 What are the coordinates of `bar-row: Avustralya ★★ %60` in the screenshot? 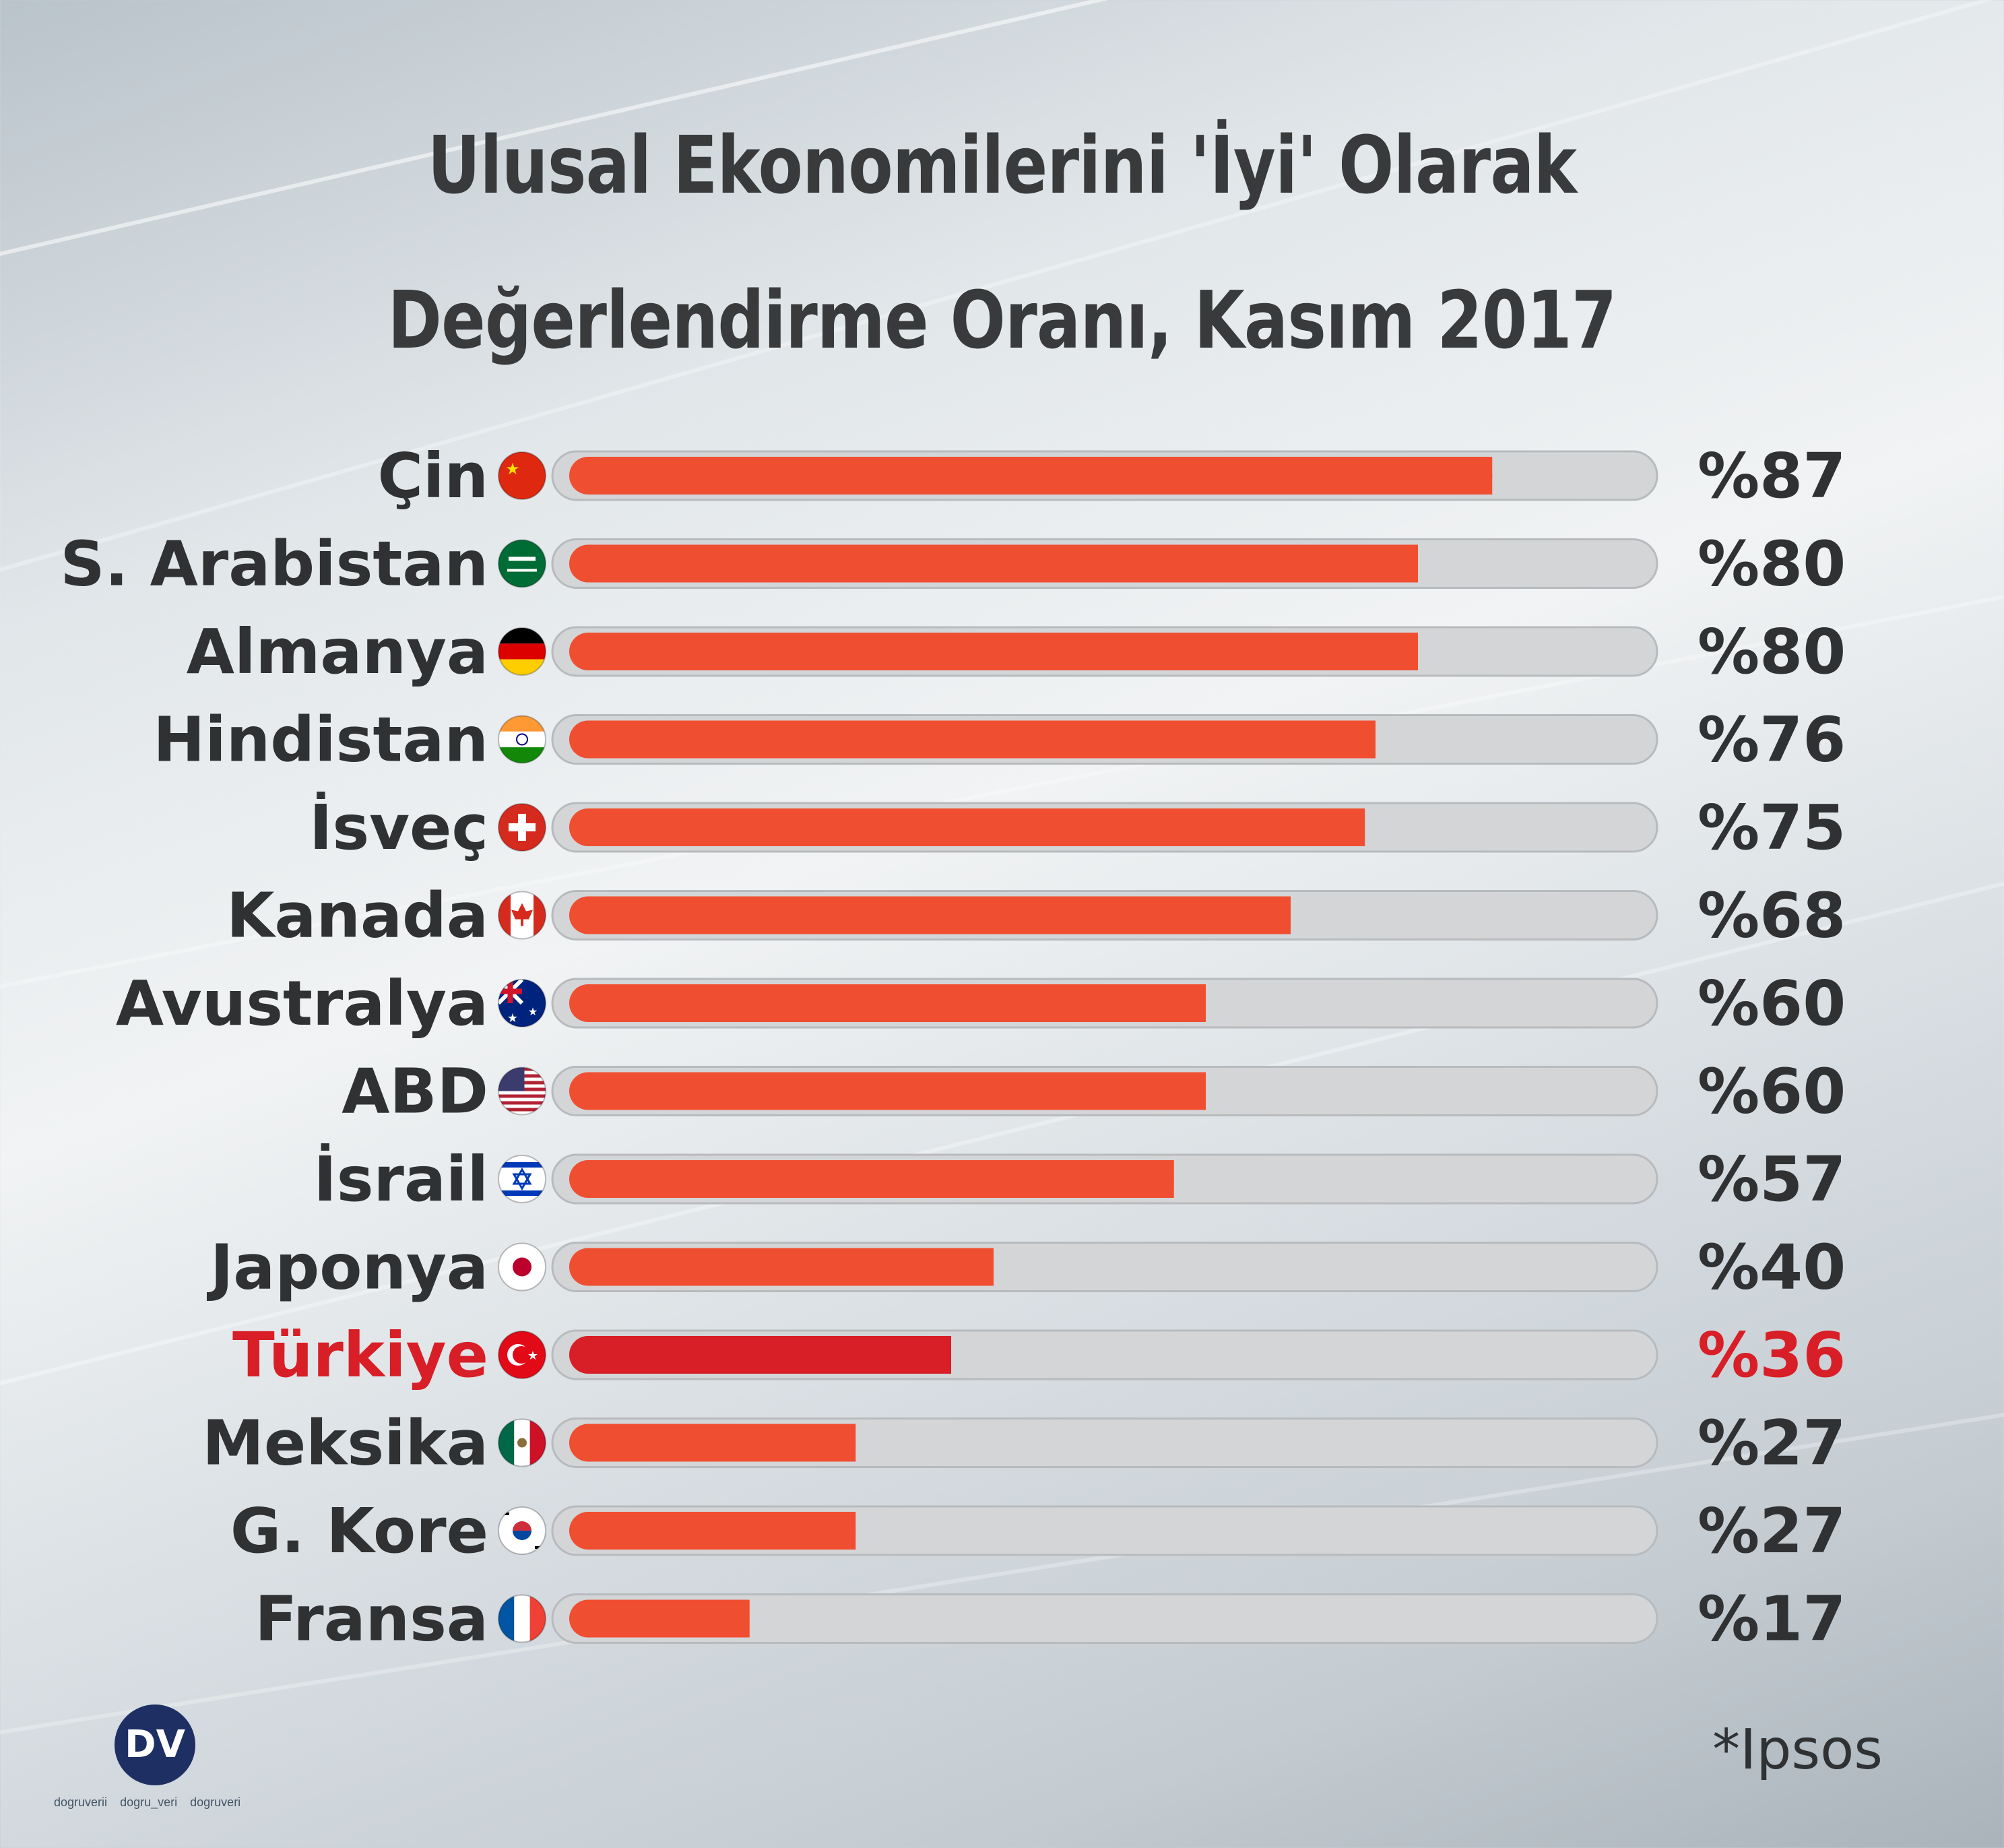 It's located at (981, 1003).